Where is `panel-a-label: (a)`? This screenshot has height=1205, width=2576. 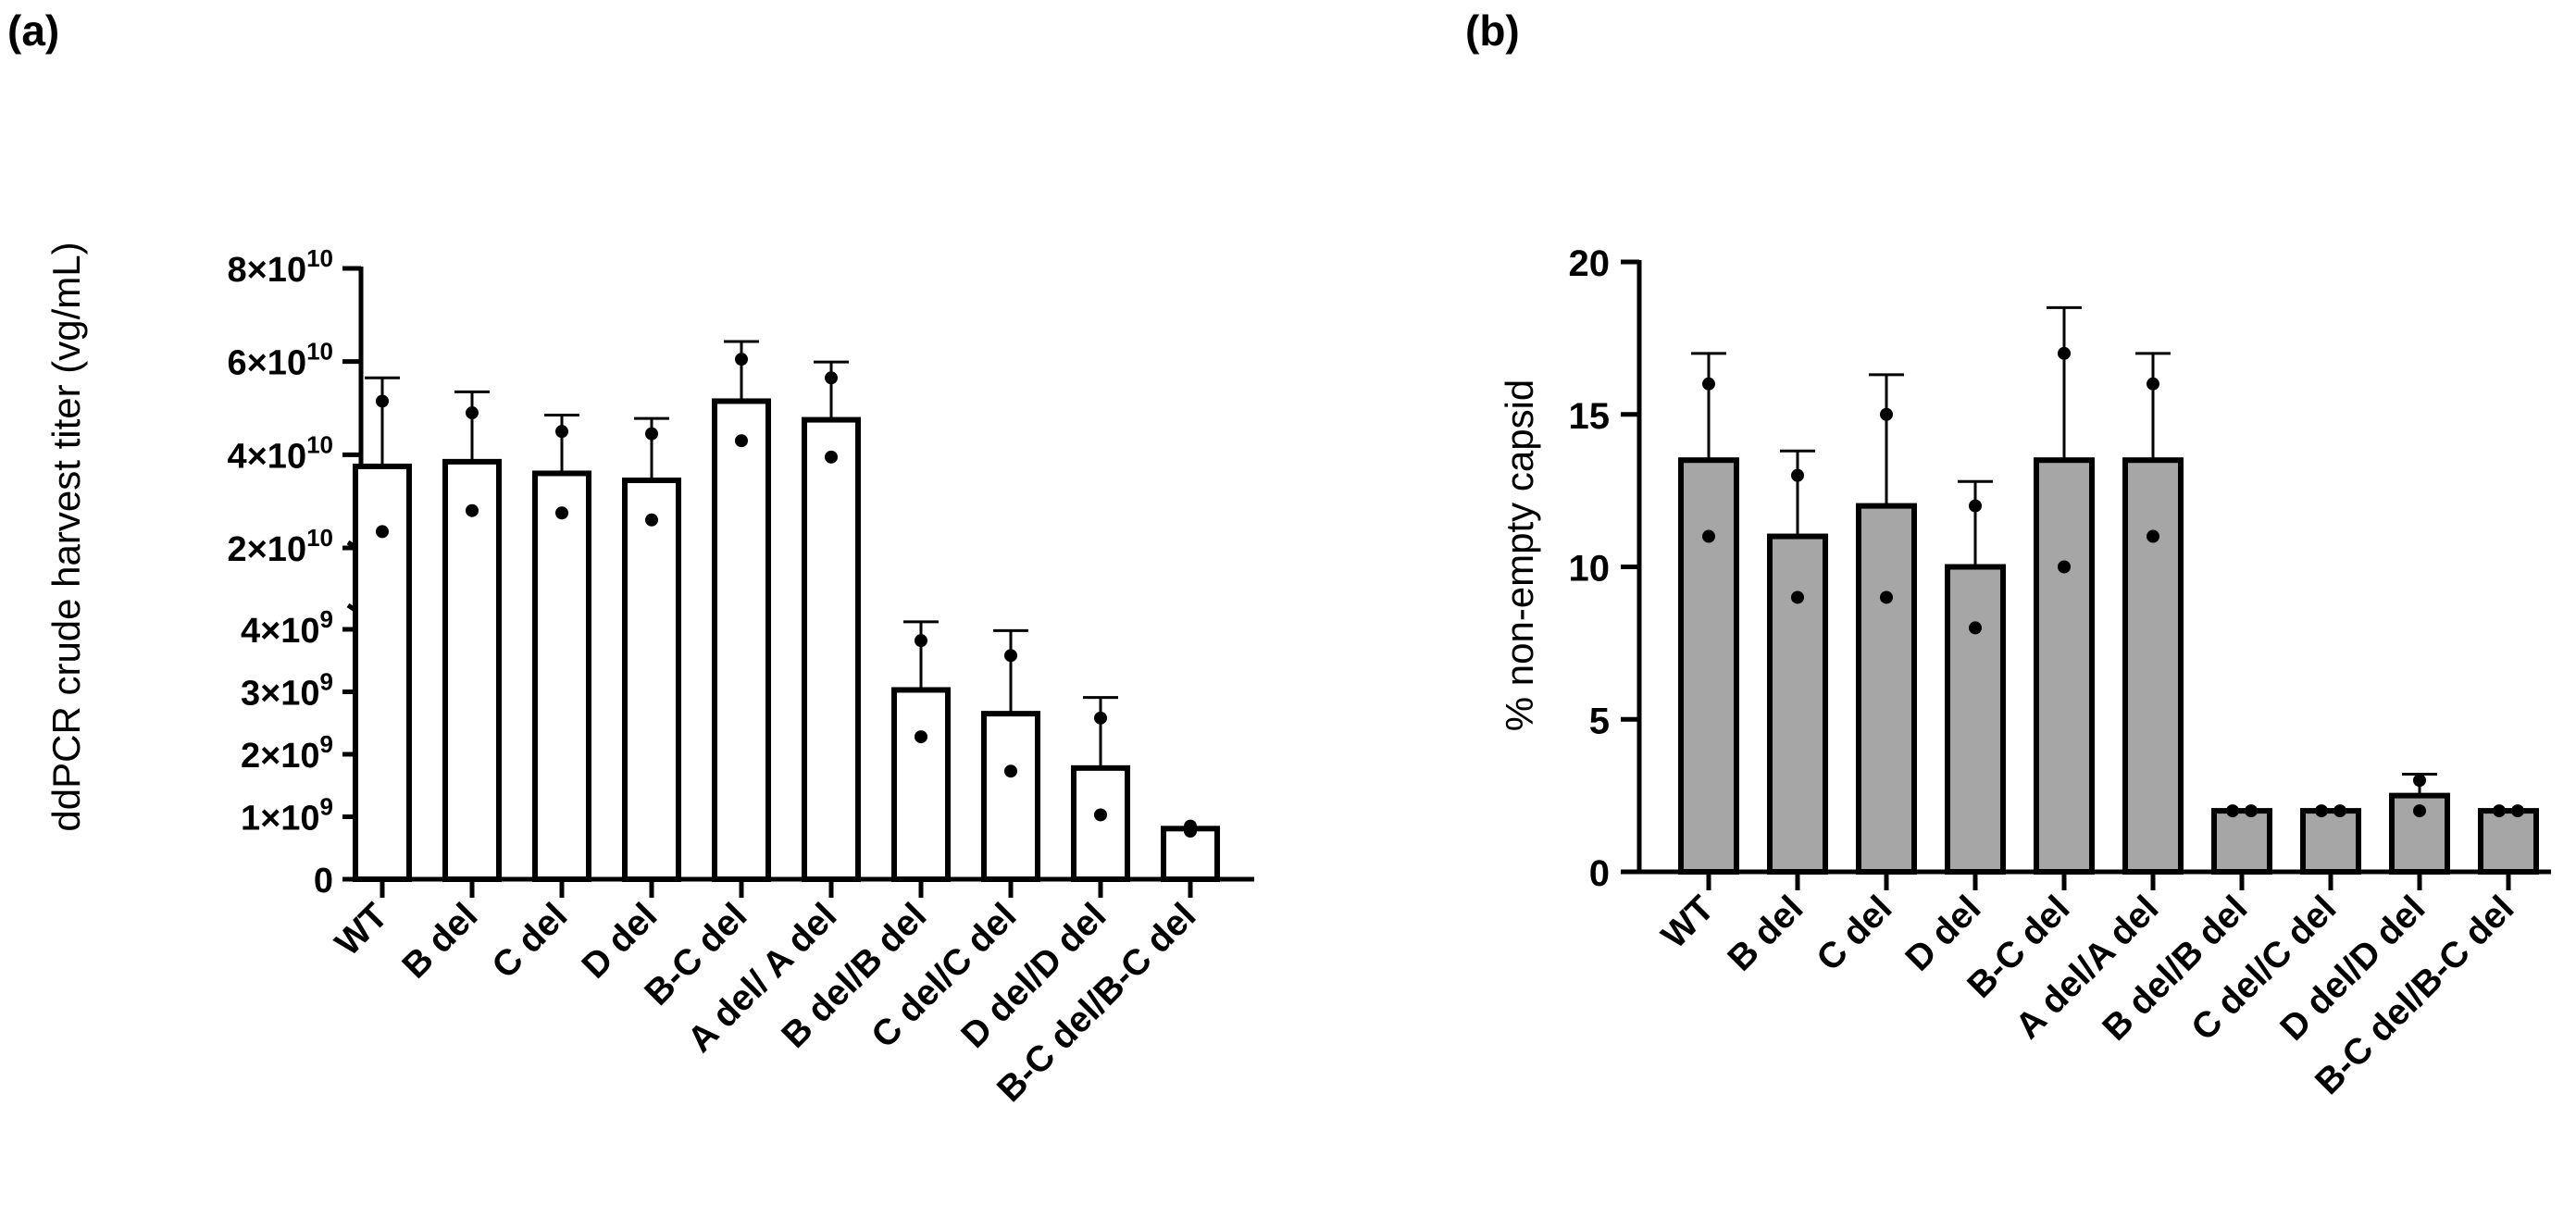
panel-a-label: (a) is located at coordinates (33, 30).